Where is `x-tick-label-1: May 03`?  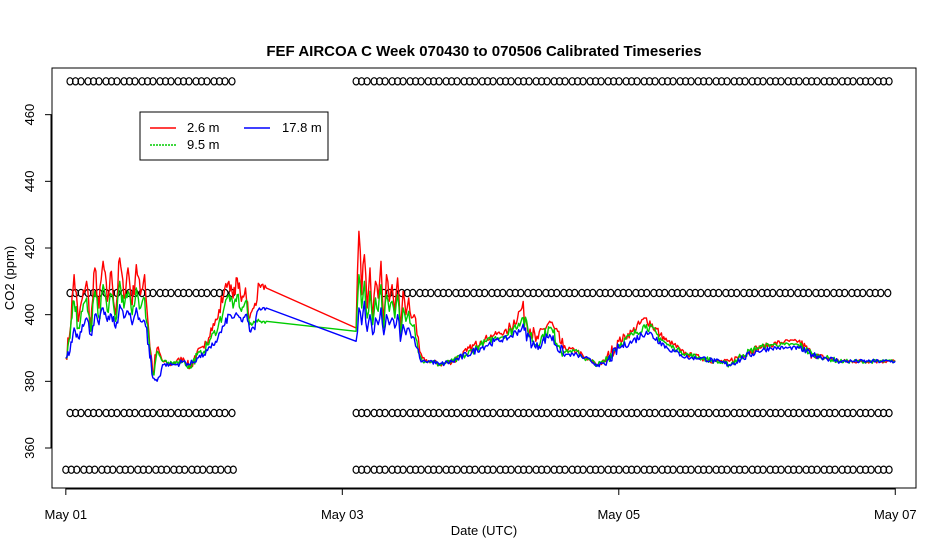 x-tick-label-1: May 03 is located at coordinates (342, 514).